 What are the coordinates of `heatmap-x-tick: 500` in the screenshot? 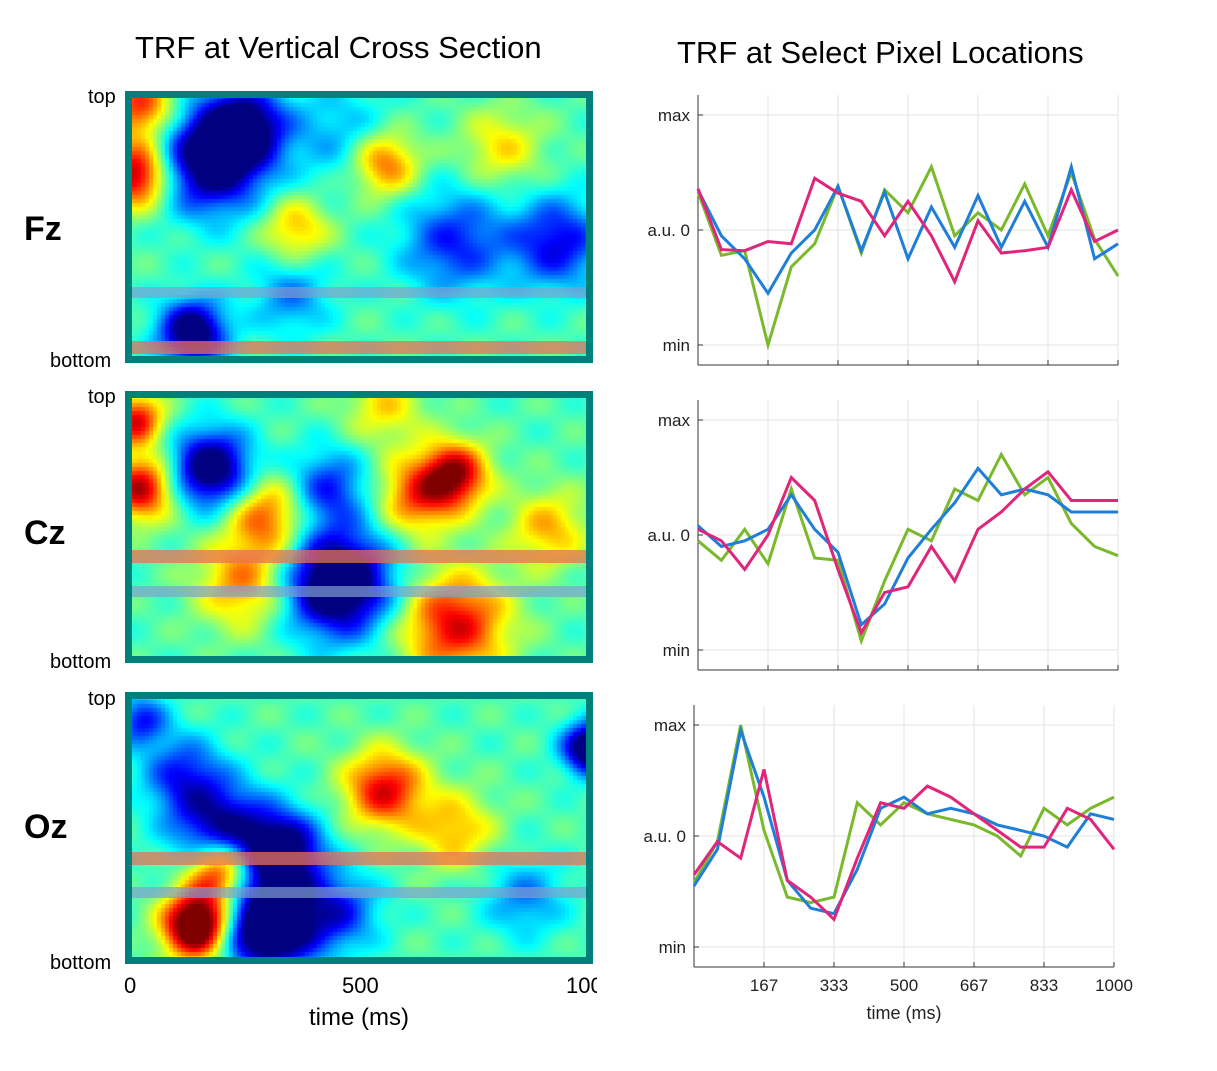 It's located at (360, 985).